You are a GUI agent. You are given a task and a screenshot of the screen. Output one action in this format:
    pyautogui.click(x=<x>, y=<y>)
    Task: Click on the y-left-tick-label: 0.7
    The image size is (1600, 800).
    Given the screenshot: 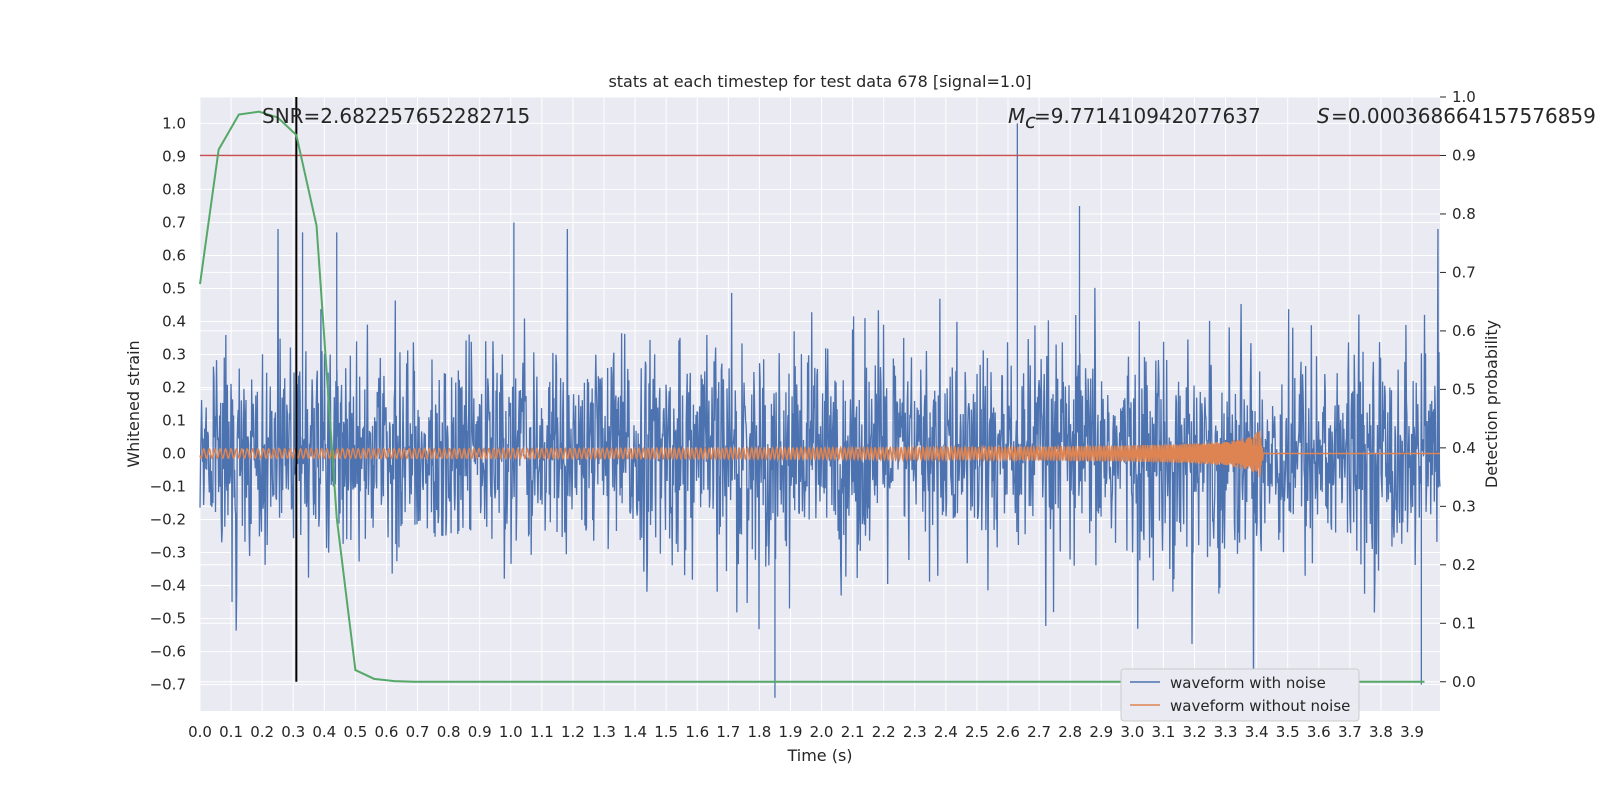 What is the action you would take?
    pyautogui.click(x=174, y=222)
    